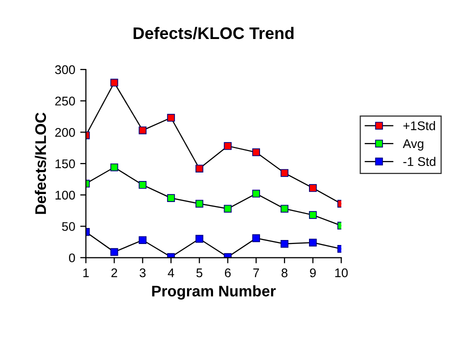 The height and width of the screenshot is (339, 452). I want to click on y-tick-label: 150, so click(65, 163).